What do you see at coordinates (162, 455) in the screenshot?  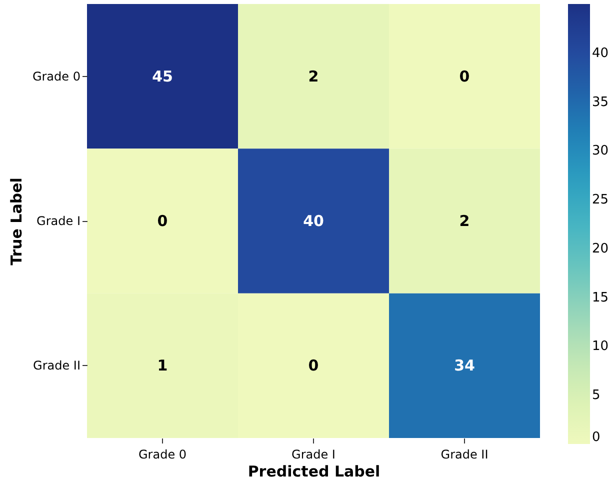 I see `x-tick-label: Grade 0` at bounding box center [162, 455].